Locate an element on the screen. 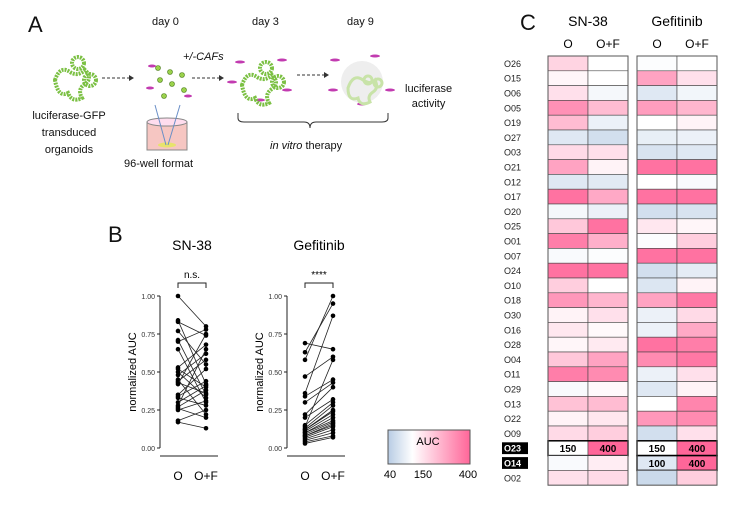 The width and height of the screenshot is (740, 513). organoid-icon is located at coordinates (75, 78).